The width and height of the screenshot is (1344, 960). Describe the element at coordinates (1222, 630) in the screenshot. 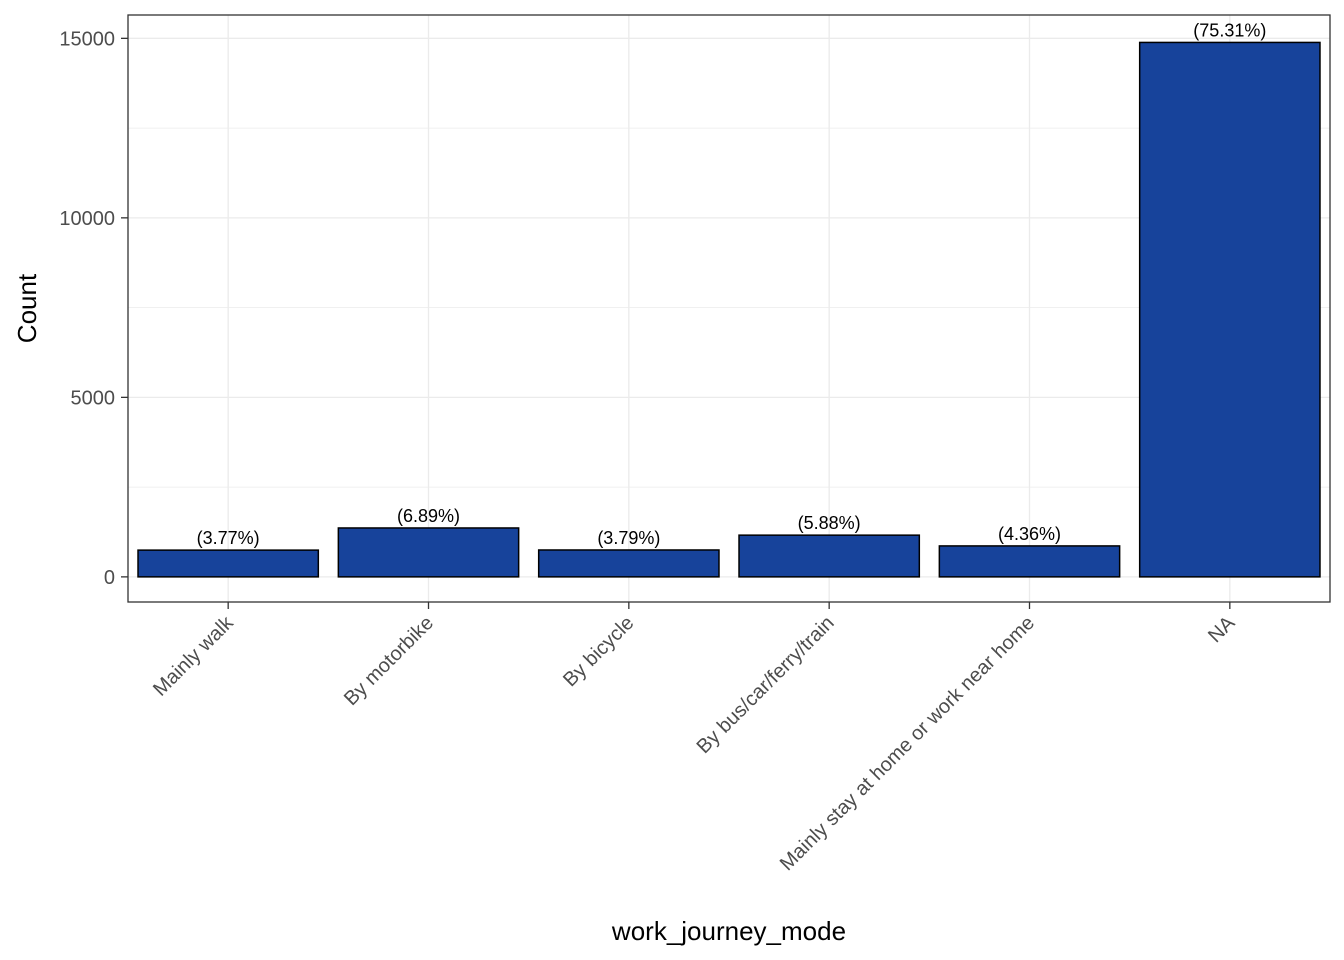

I see `x-tick-label: NA` at that location.